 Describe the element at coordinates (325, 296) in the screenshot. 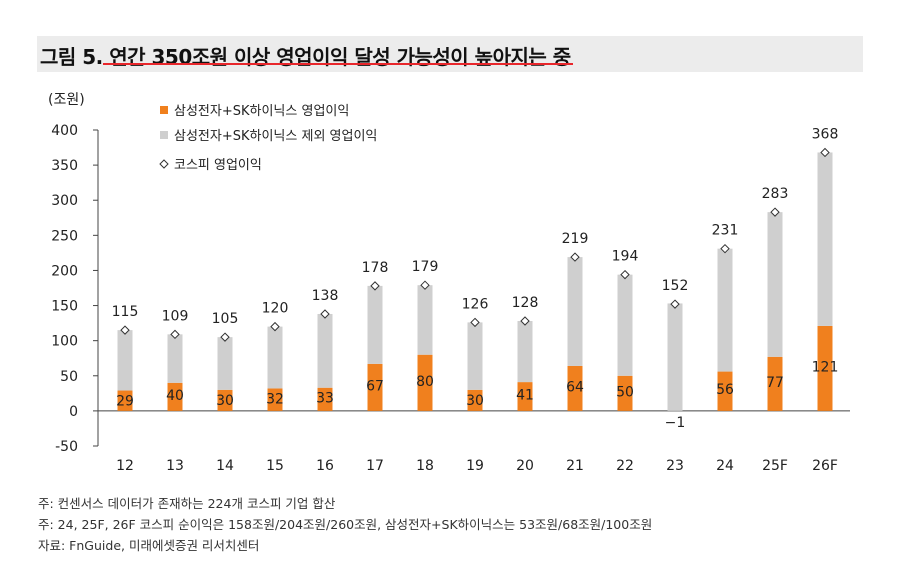

I see `kospi-total-label: 138` at that location.